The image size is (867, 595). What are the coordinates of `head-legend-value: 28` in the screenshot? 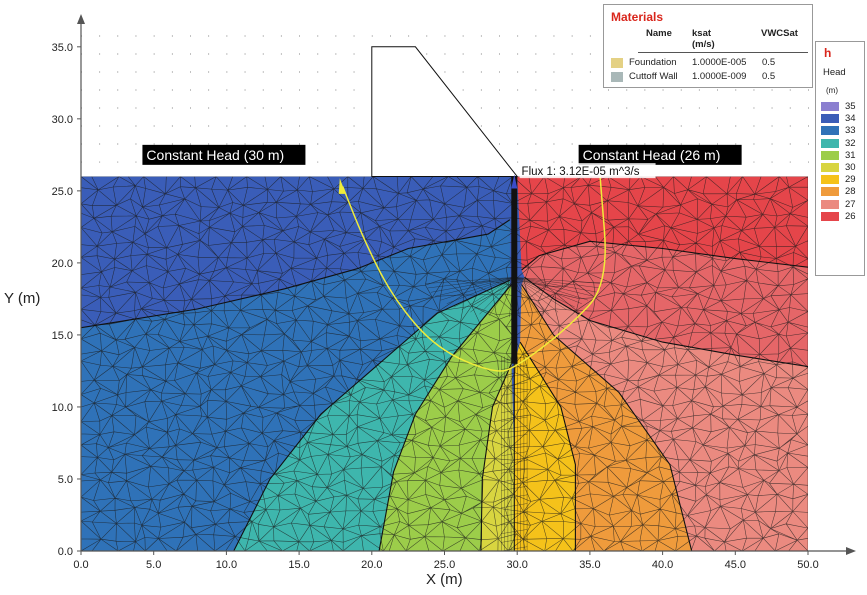 It's located at (850, 192).